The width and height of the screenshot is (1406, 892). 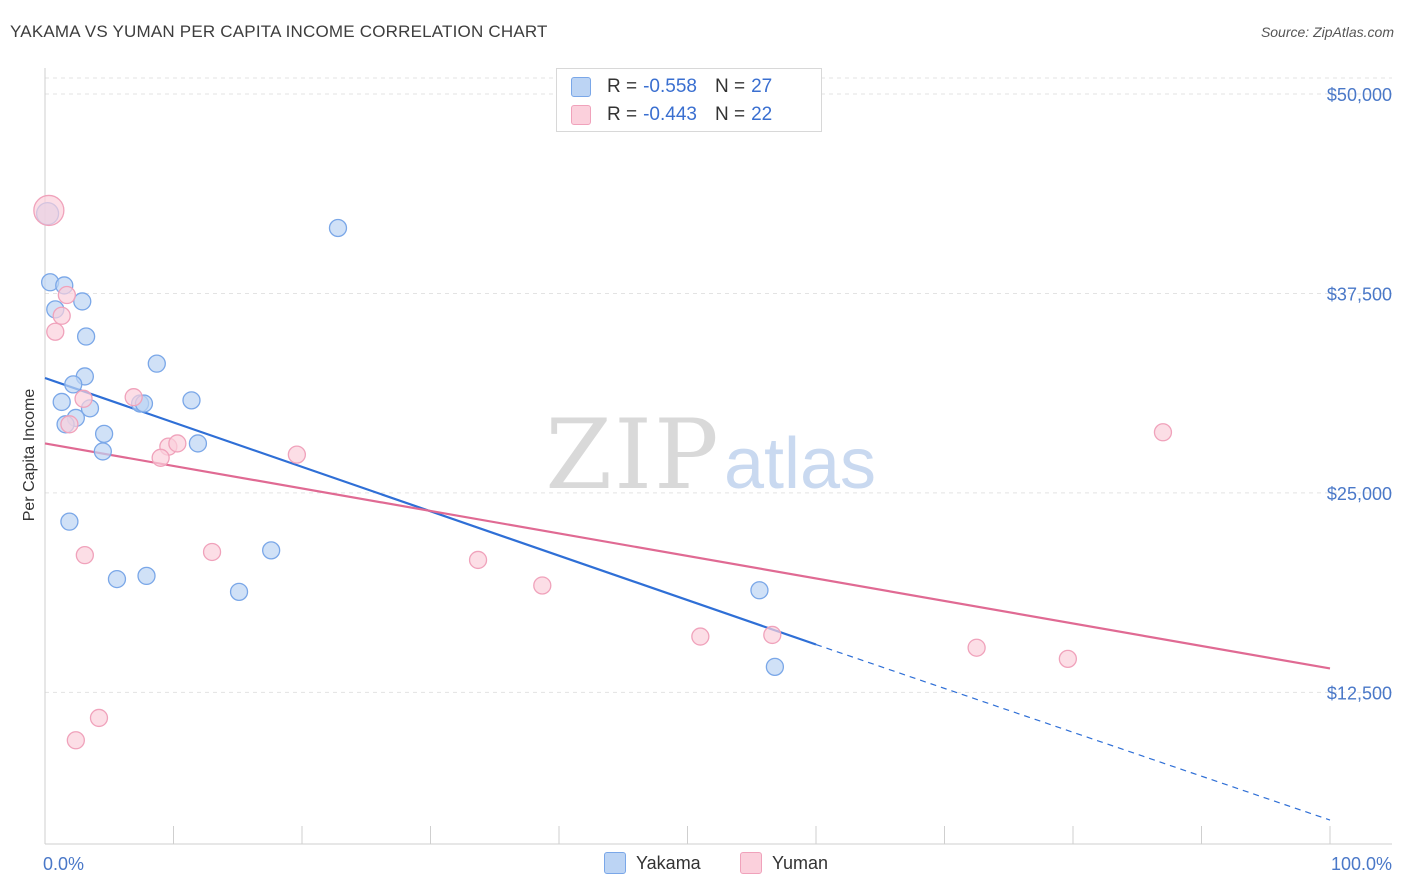 I want to click on n-value: 22, so click(x=762, y=114).